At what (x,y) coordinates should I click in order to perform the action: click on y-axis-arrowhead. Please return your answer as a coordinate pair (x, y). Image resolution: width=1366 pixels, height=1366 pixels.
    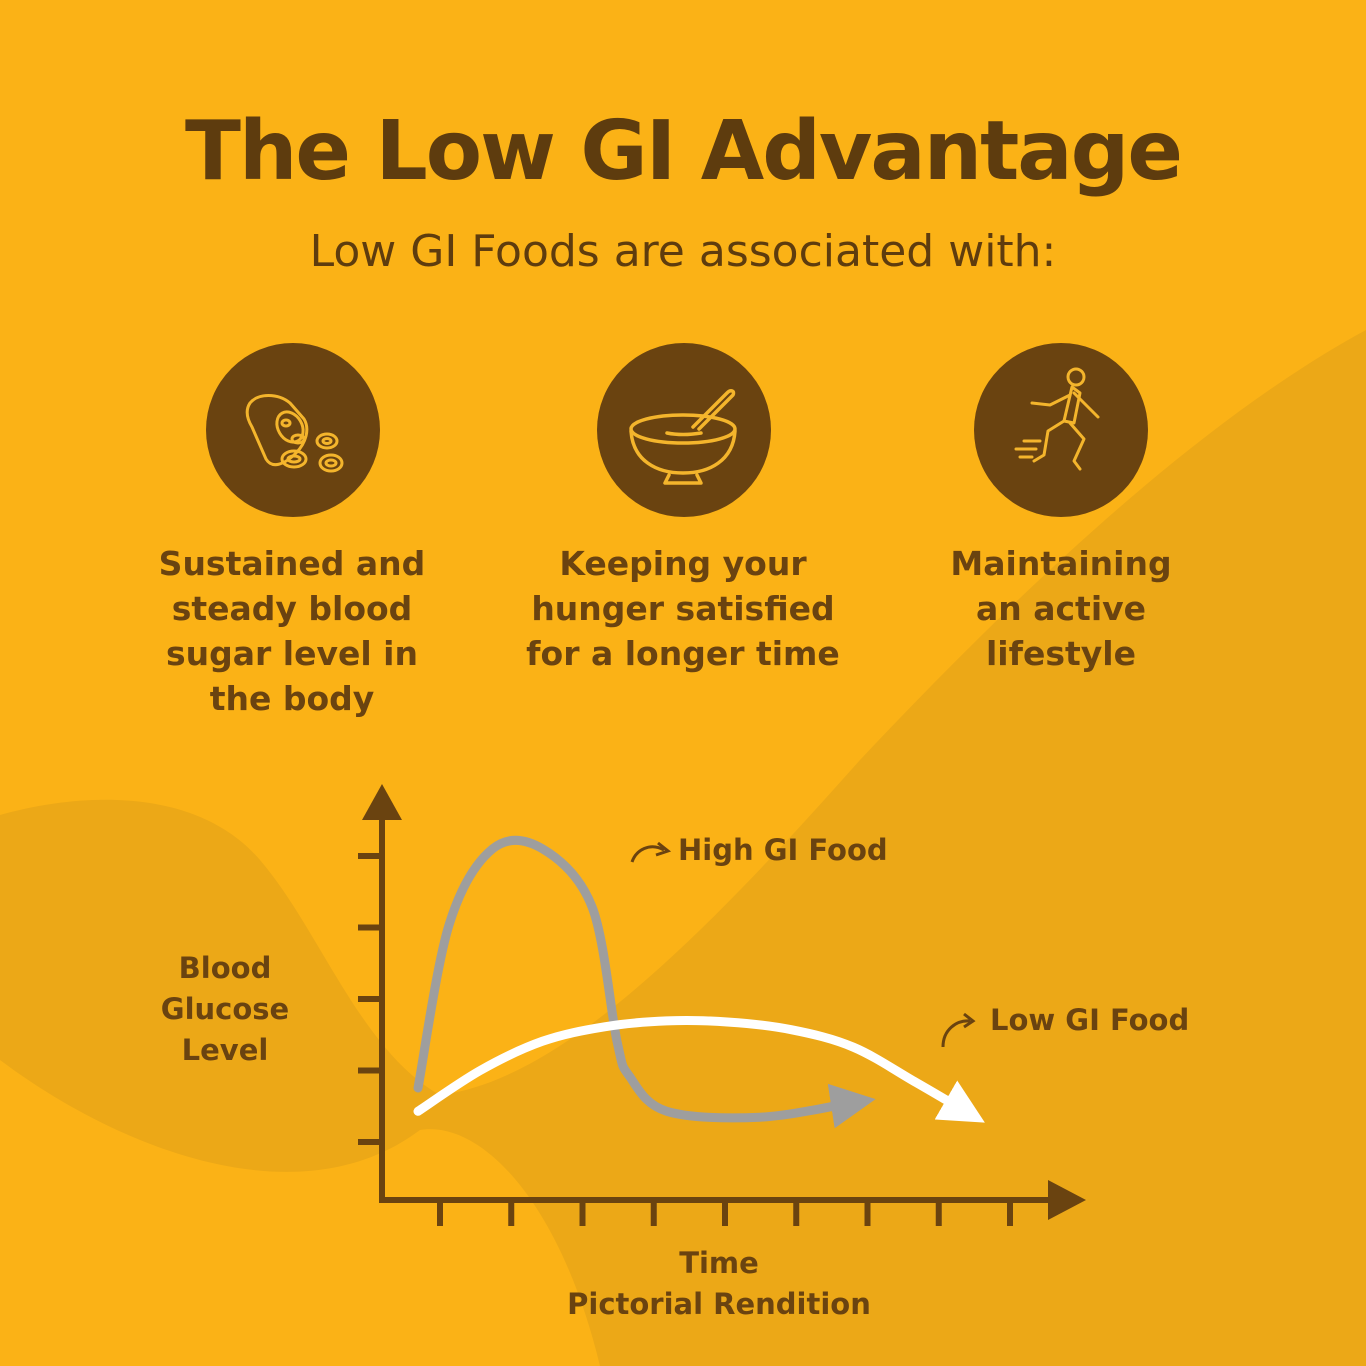
    Looking at the image, I should click on (382, 802).